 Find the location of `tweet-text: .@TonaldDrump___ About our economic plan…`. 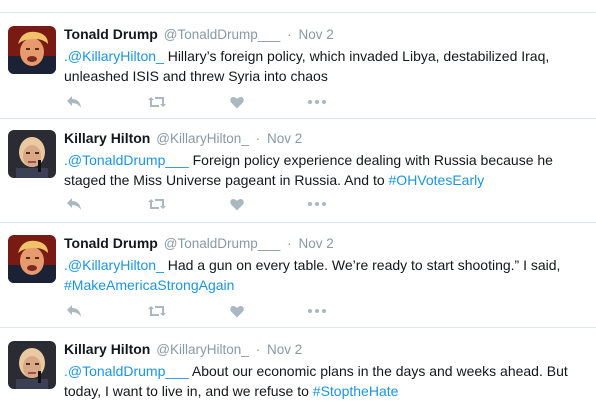

tweet-text: .@TonaldDrump___ About our economic plan… is located at coordinates (326, 381).